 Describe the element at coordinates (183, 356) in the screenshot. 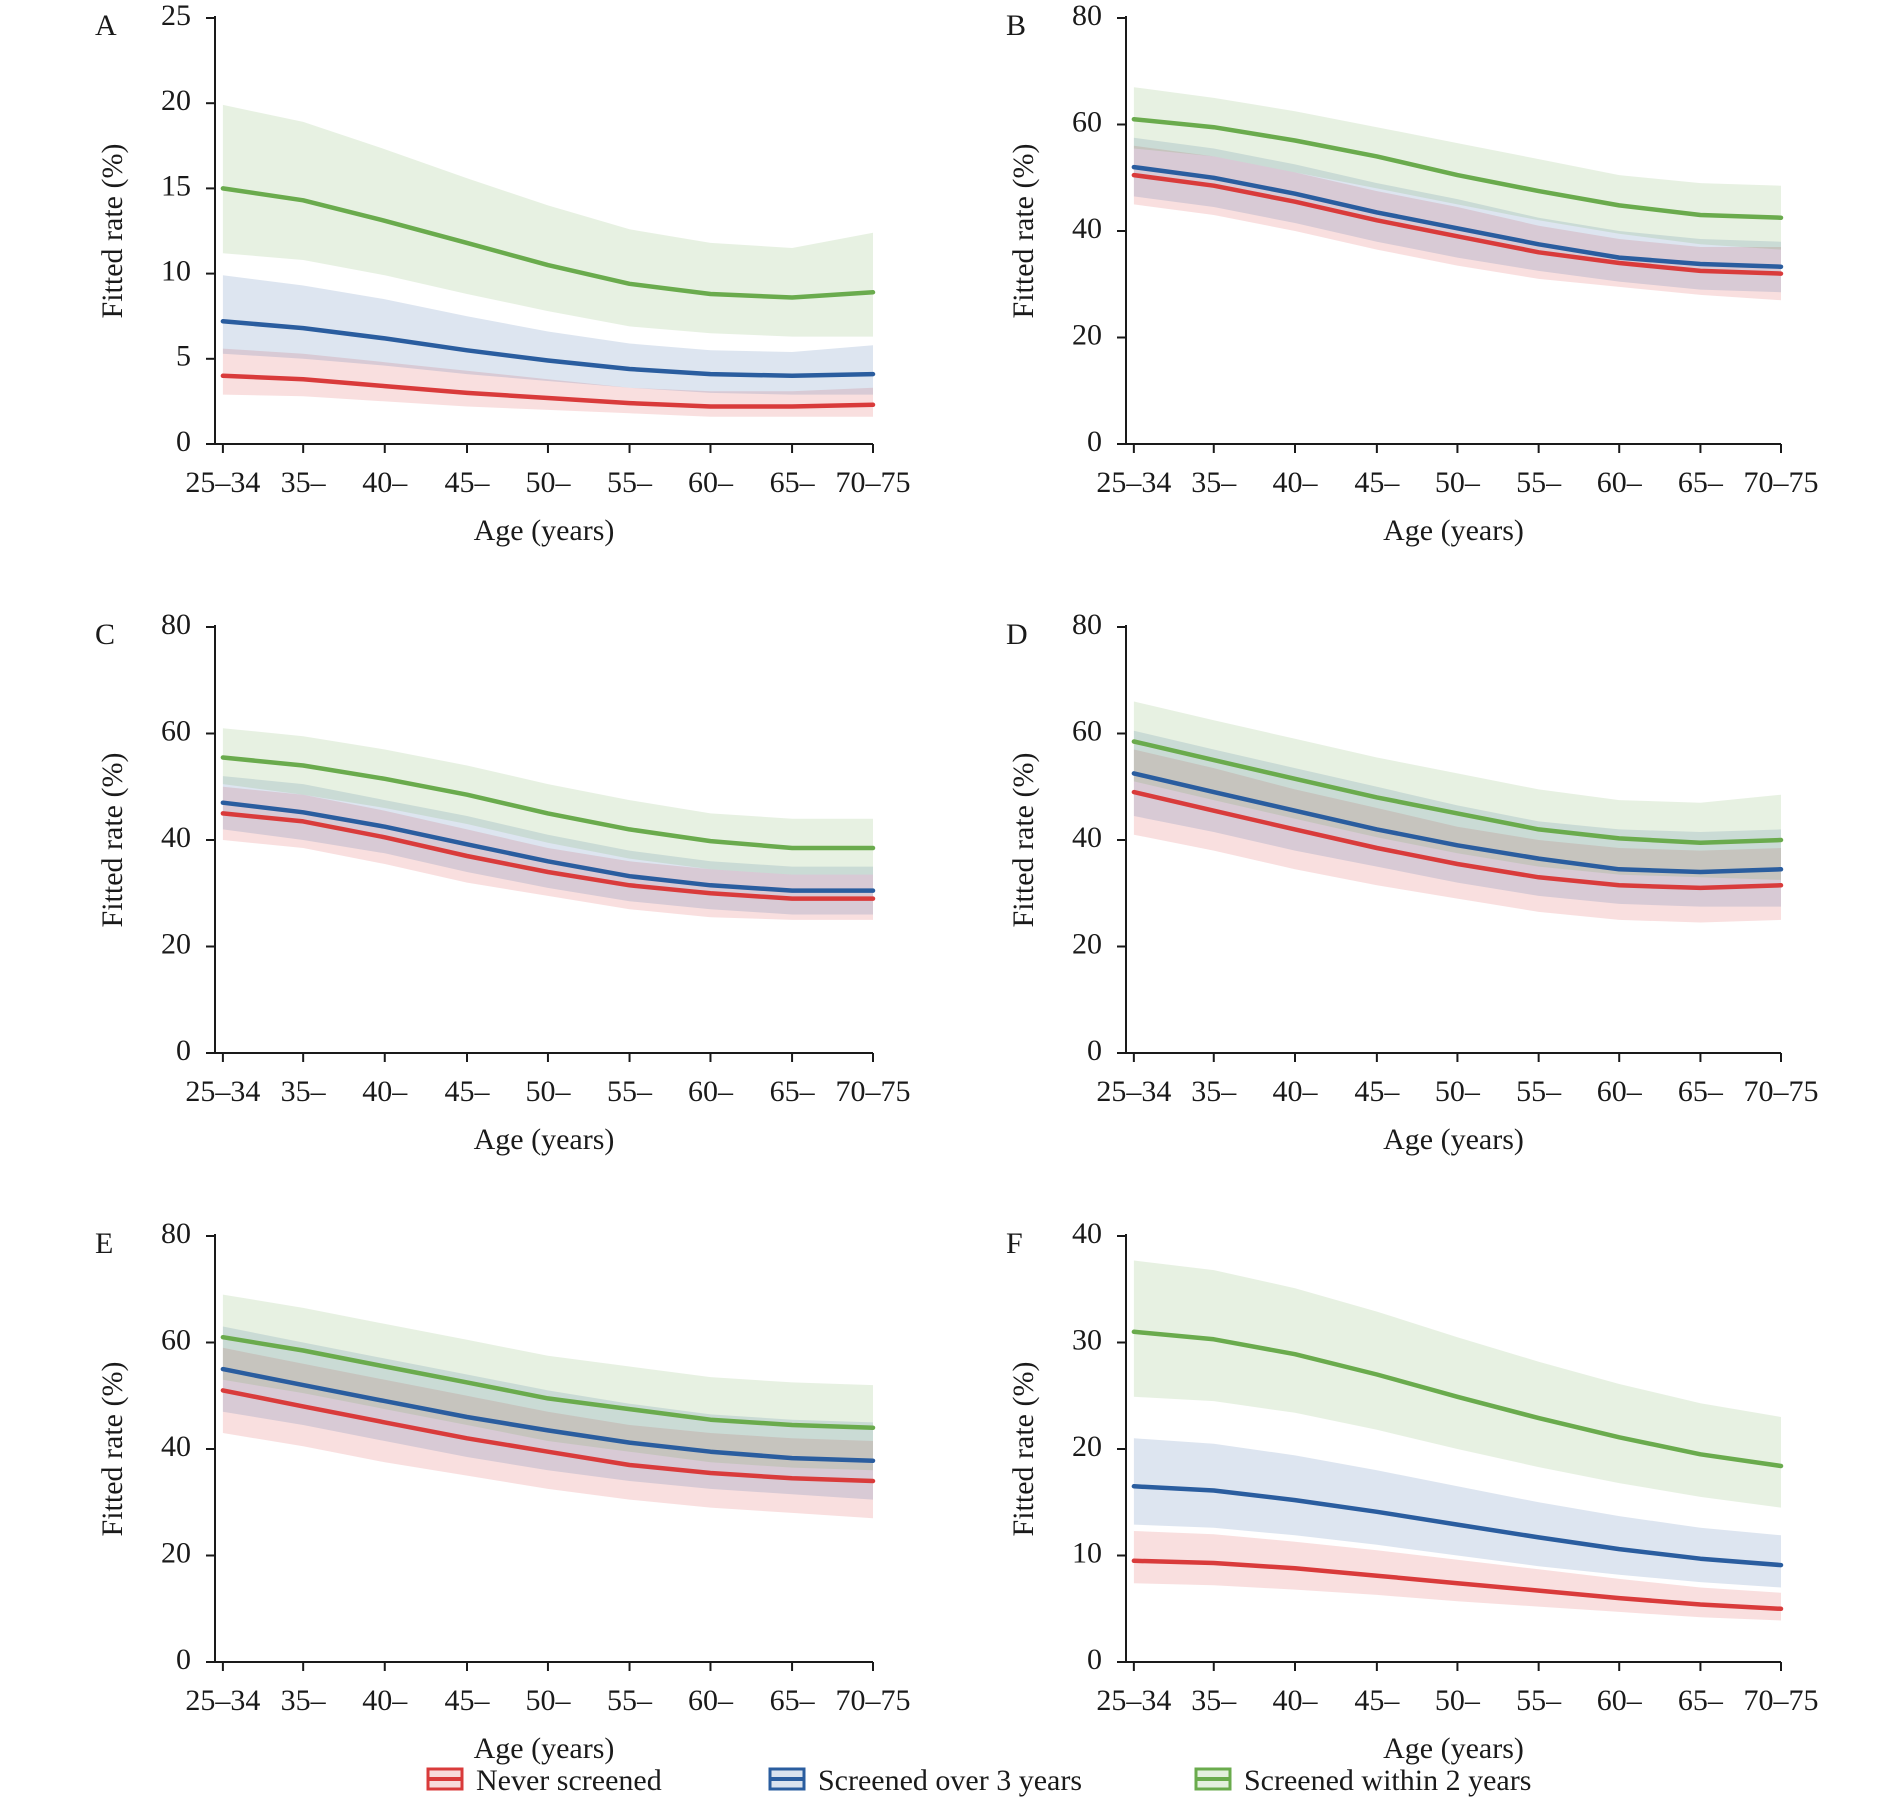

I see `y-tick-label: 5` at that location.